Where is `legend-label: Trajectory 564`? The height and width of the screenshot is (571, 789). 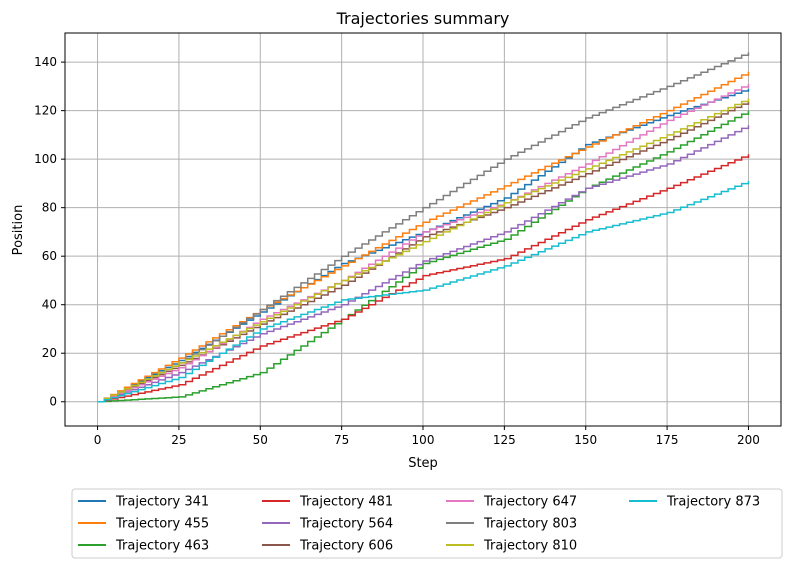 legend-label: Trajectory 564 is located at coordinates (346, 524).